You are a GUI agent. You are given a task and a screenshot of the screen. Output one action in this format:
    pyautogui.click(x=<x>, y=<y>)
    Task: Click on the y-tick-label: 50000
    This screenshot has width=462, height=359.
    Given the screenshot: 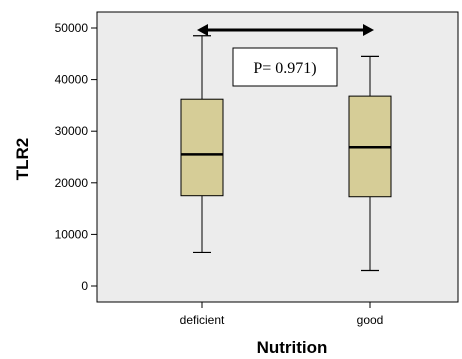 What is the action you would take?
    pyautogui.click(x=72, y=28)
    